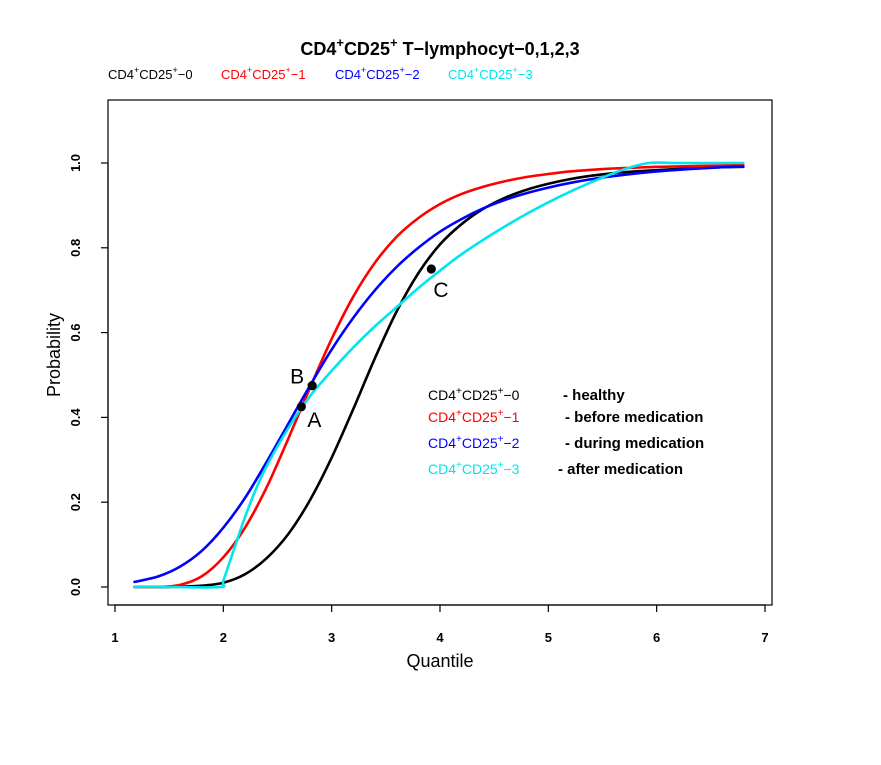 Image resolution: width=881 pixels, height=765 pixels. Describe the element at coordinates (377, 73) in the screenshot. I see `top-legend-entry-2: CD4+CD25+−2` at that location.